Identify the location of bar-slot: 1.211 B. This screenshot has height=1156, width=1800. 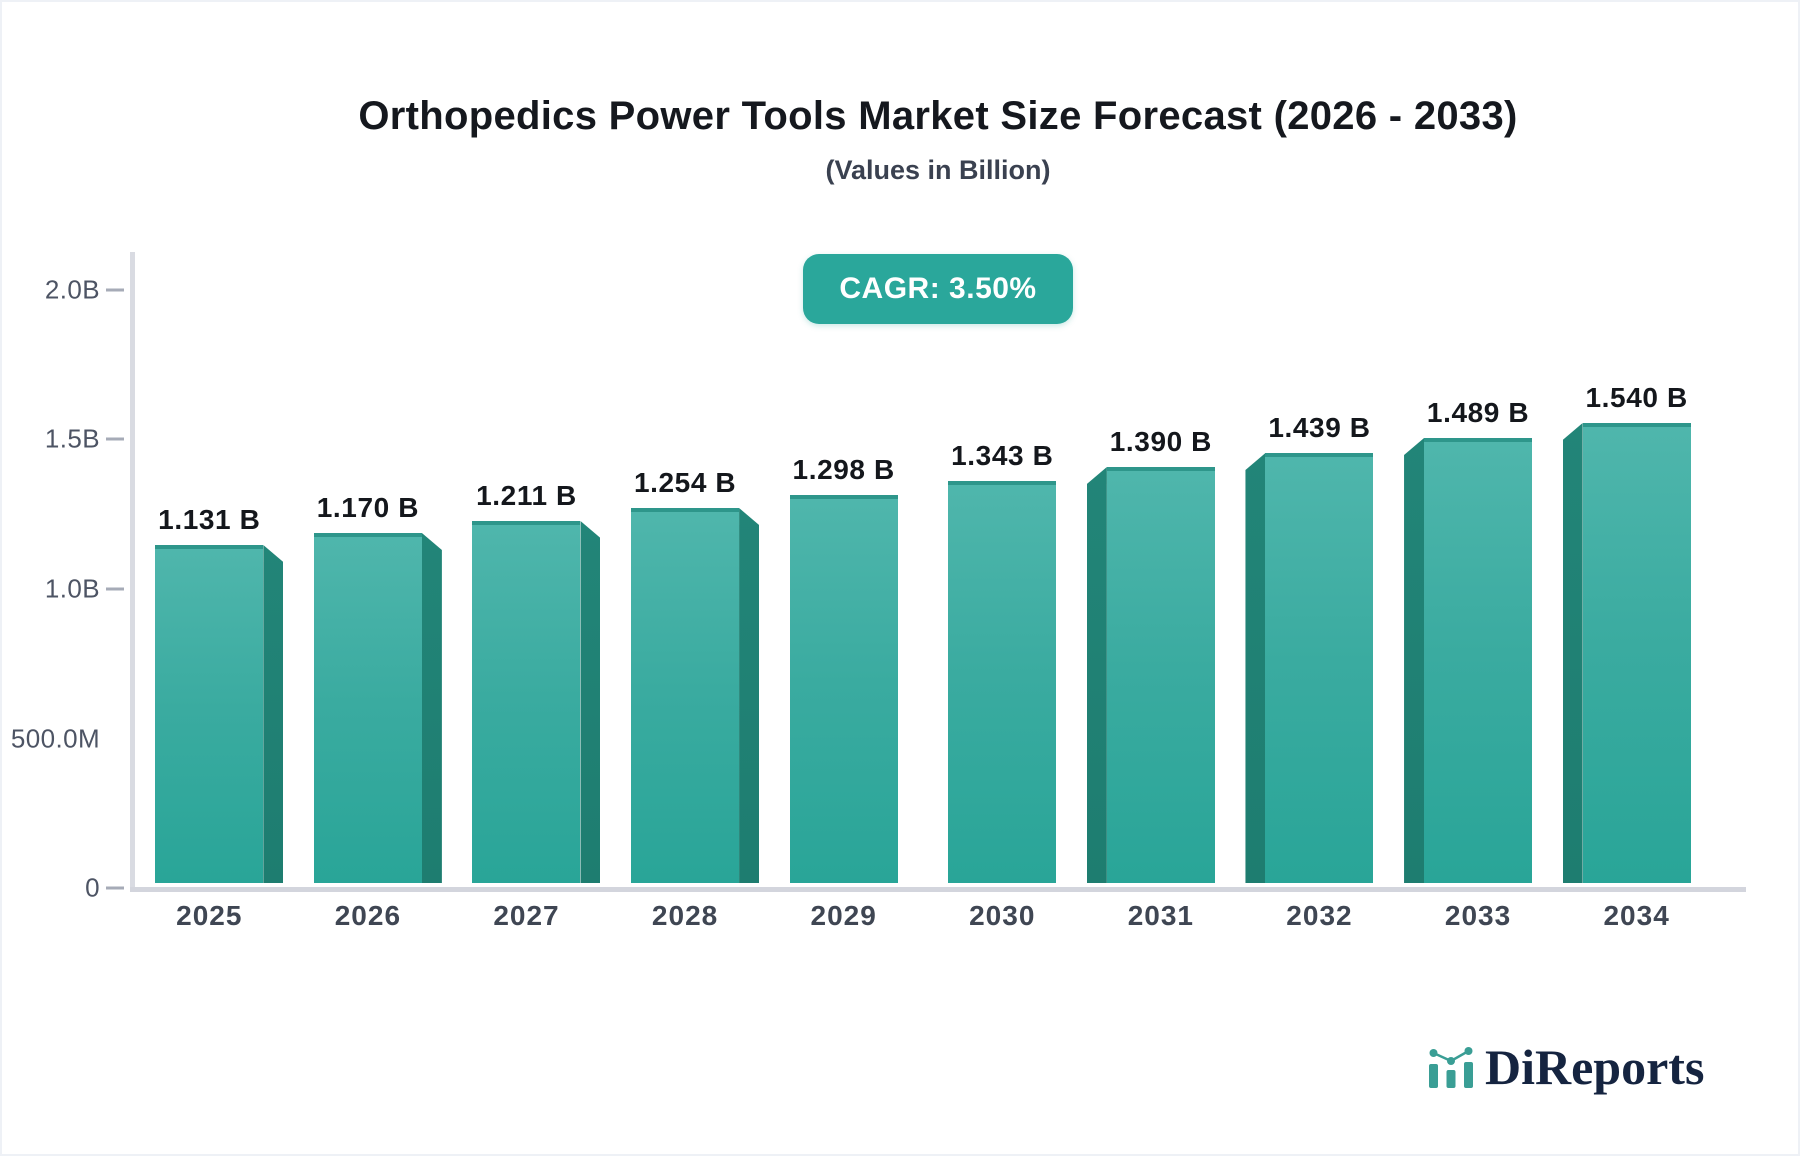
(526, 565).